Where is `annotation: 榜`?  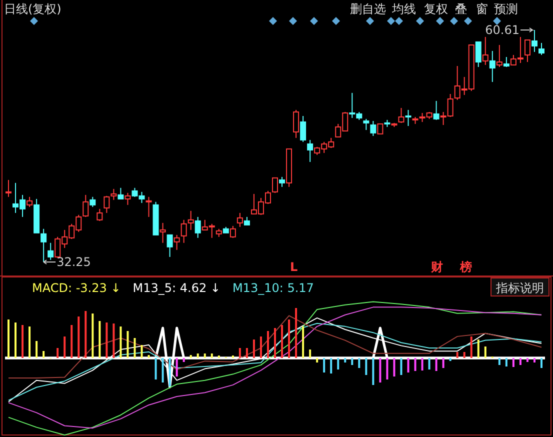
annotation: 榜 is located at coordinates (465, 267).